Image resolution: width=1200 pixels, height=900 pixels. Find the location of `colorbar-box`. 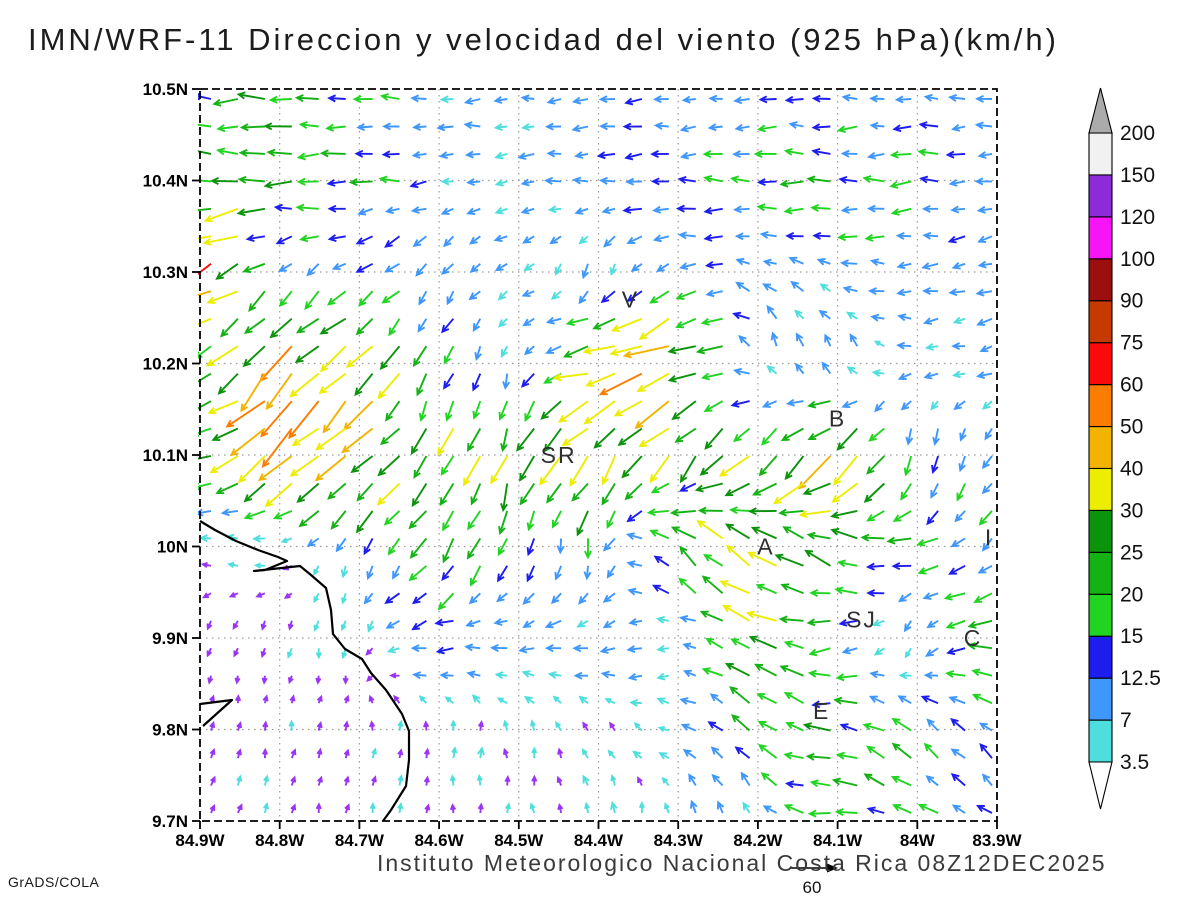

colorbar-box is located at coordinates (1100, 699).